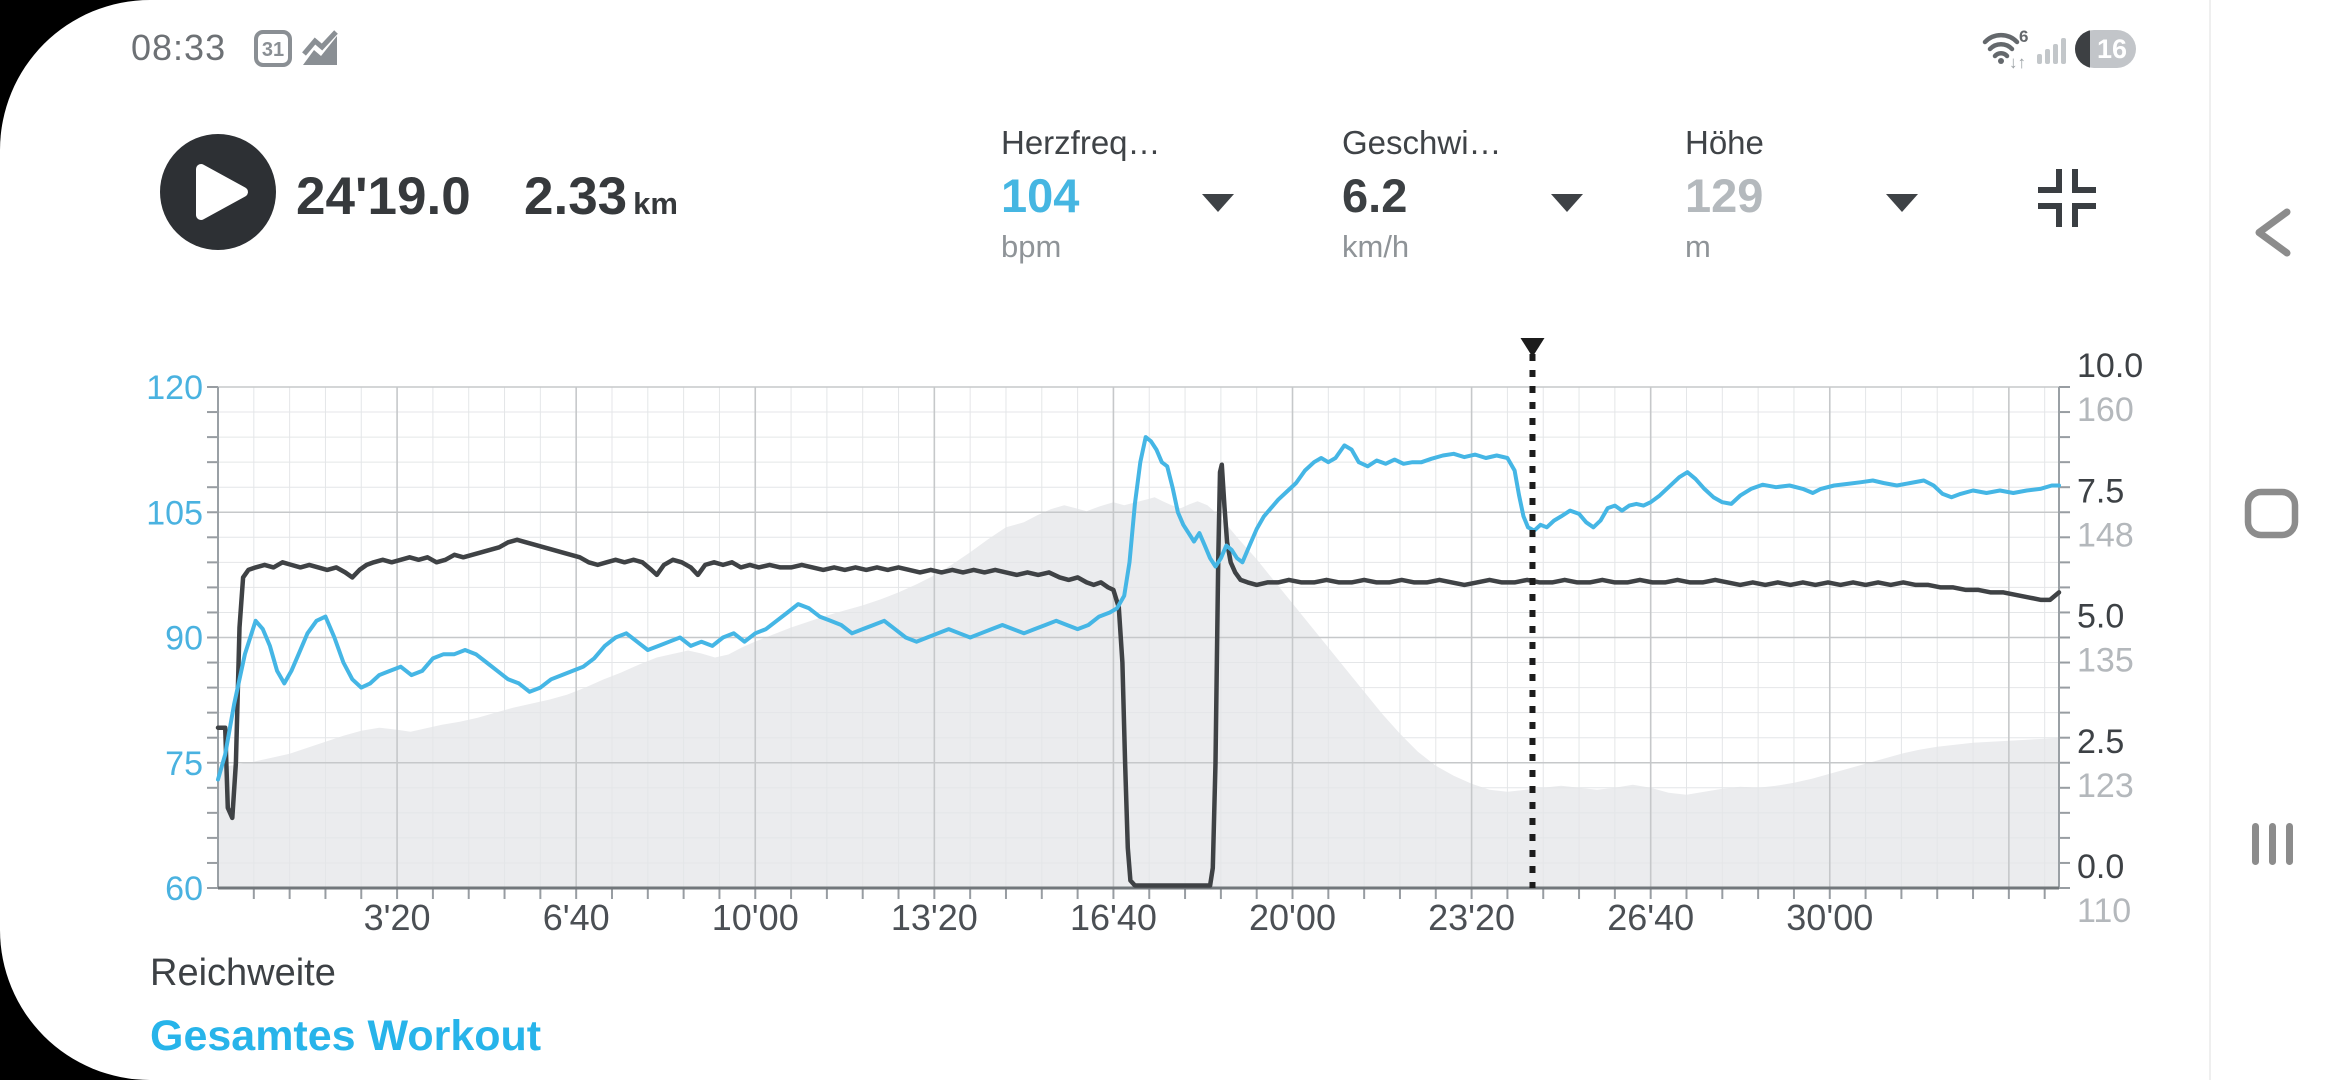 The height and width of the screenshot is (1080, 2340). I want to click on hr-axis-label: 75, so click(184, 764).